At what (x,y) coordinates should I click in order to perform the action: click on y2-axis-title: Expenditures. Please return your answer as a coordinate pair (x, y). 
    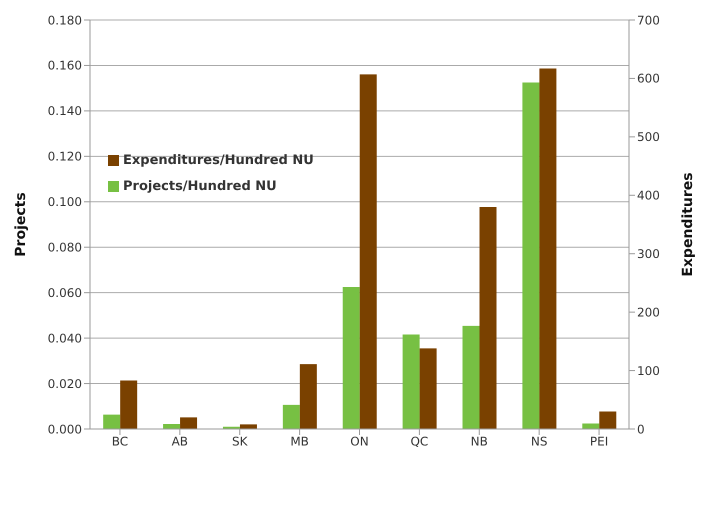
    Looking at the image, I should click on (688, 224).